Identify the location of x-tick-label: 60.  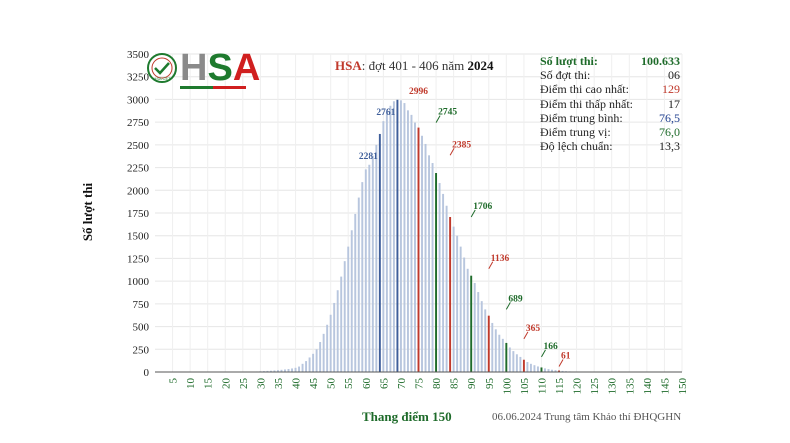
(367, 384).